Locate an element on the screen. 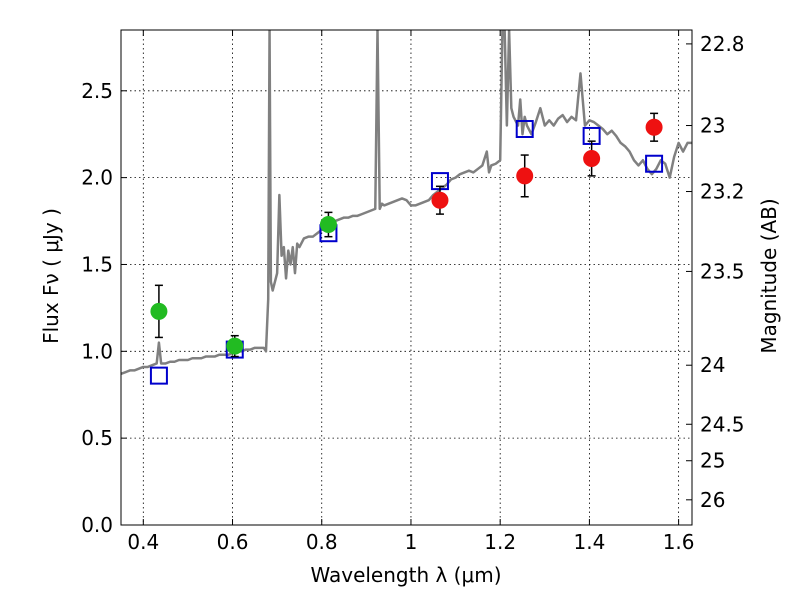 This screenshot has width=800, height=600. x-axis-label: Wavelength λ (μm) is located at coordinates (405, 575).